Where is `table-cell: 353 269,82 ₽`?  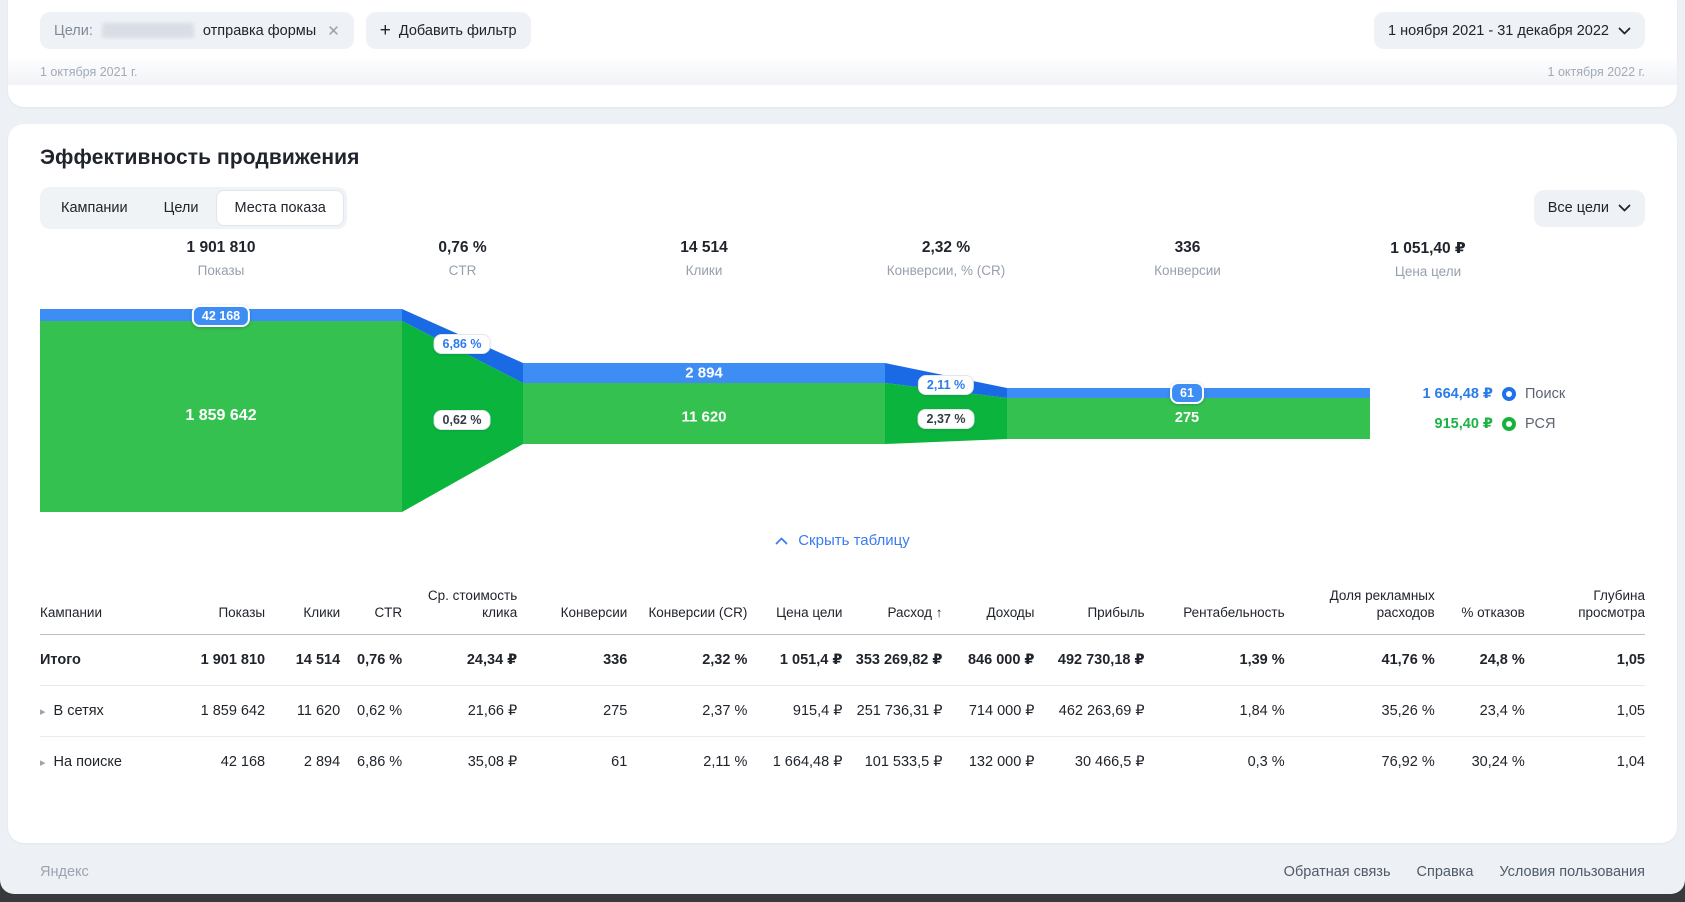
table-cell: 353 269,82 ₽ is located at coordinates (892, 660).